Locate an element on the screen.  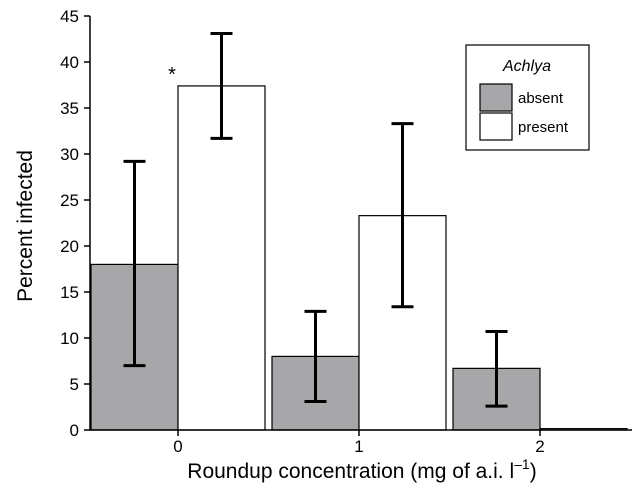
y-tick-label: 45 is located at coordinates (69, 16).